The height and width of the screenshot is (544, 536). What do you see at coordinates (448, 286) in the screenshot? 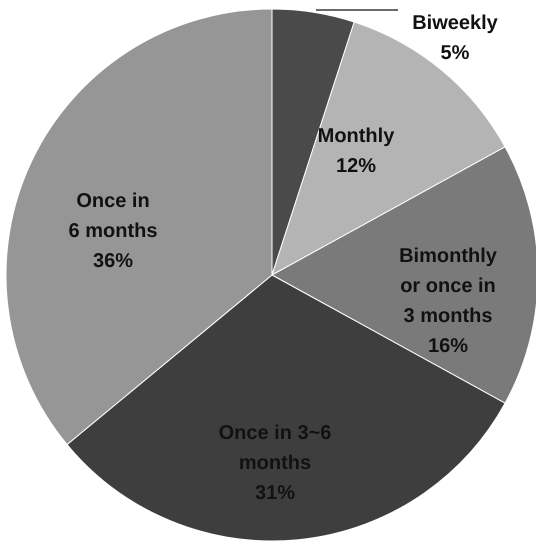
I see `slice-label: Bimonthly or once in 3 months` at bounding box center [448, 286].